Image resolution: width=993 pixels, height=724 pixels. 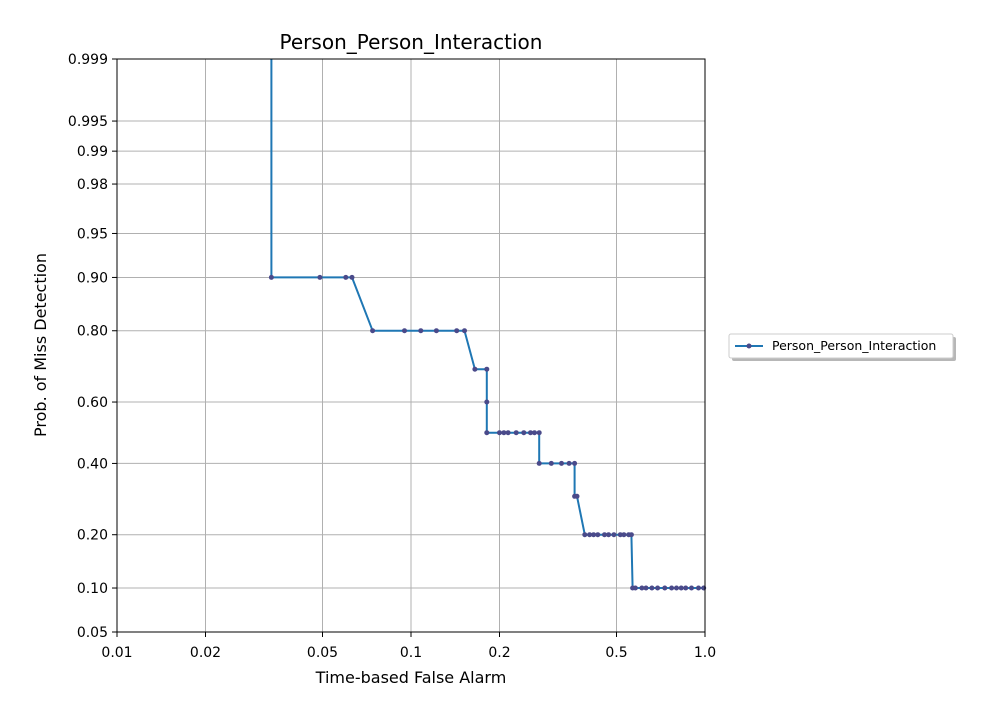 What do you see at coordinates (92, 152) in the screenshot?
I see `y-tick-label: 0.99` at bounding box center [92, 152].